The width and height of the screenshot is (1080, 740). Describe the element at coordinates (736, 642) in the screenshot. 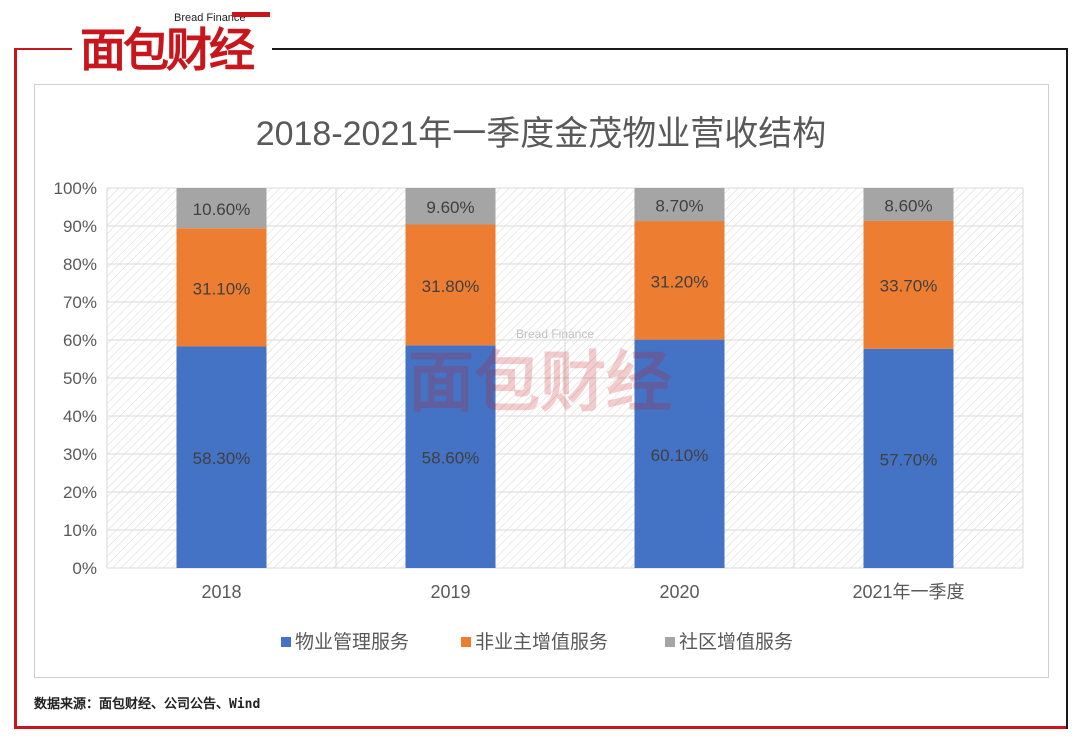

I see `legend-label: 社区增值服务` at that location.